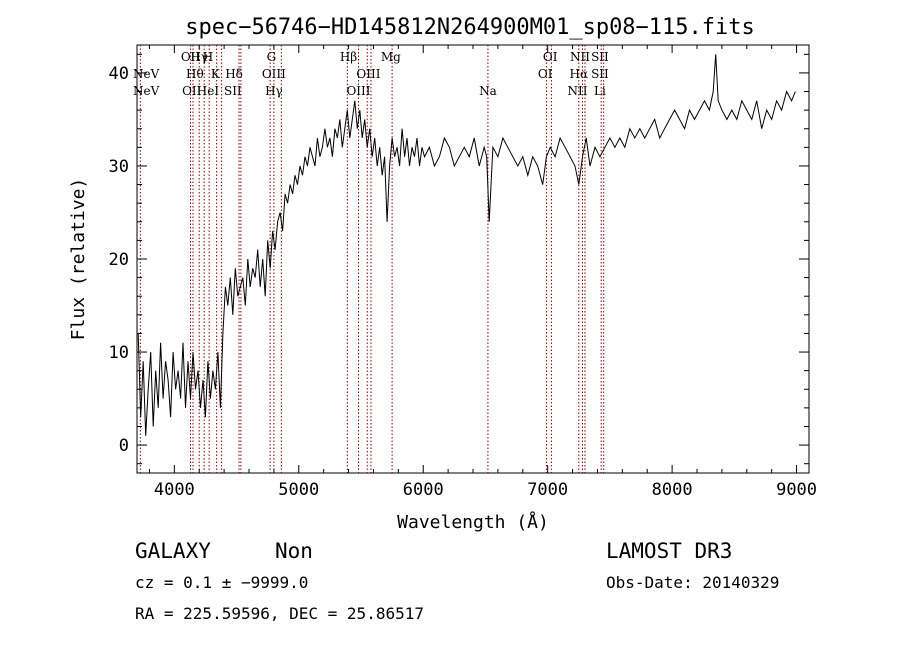 Image resolution: width=900 pixels, height=649 pixels. Describe the element at coordinates (119, 353) in the screenshot. I see `y-tick-label: 10` at that location.